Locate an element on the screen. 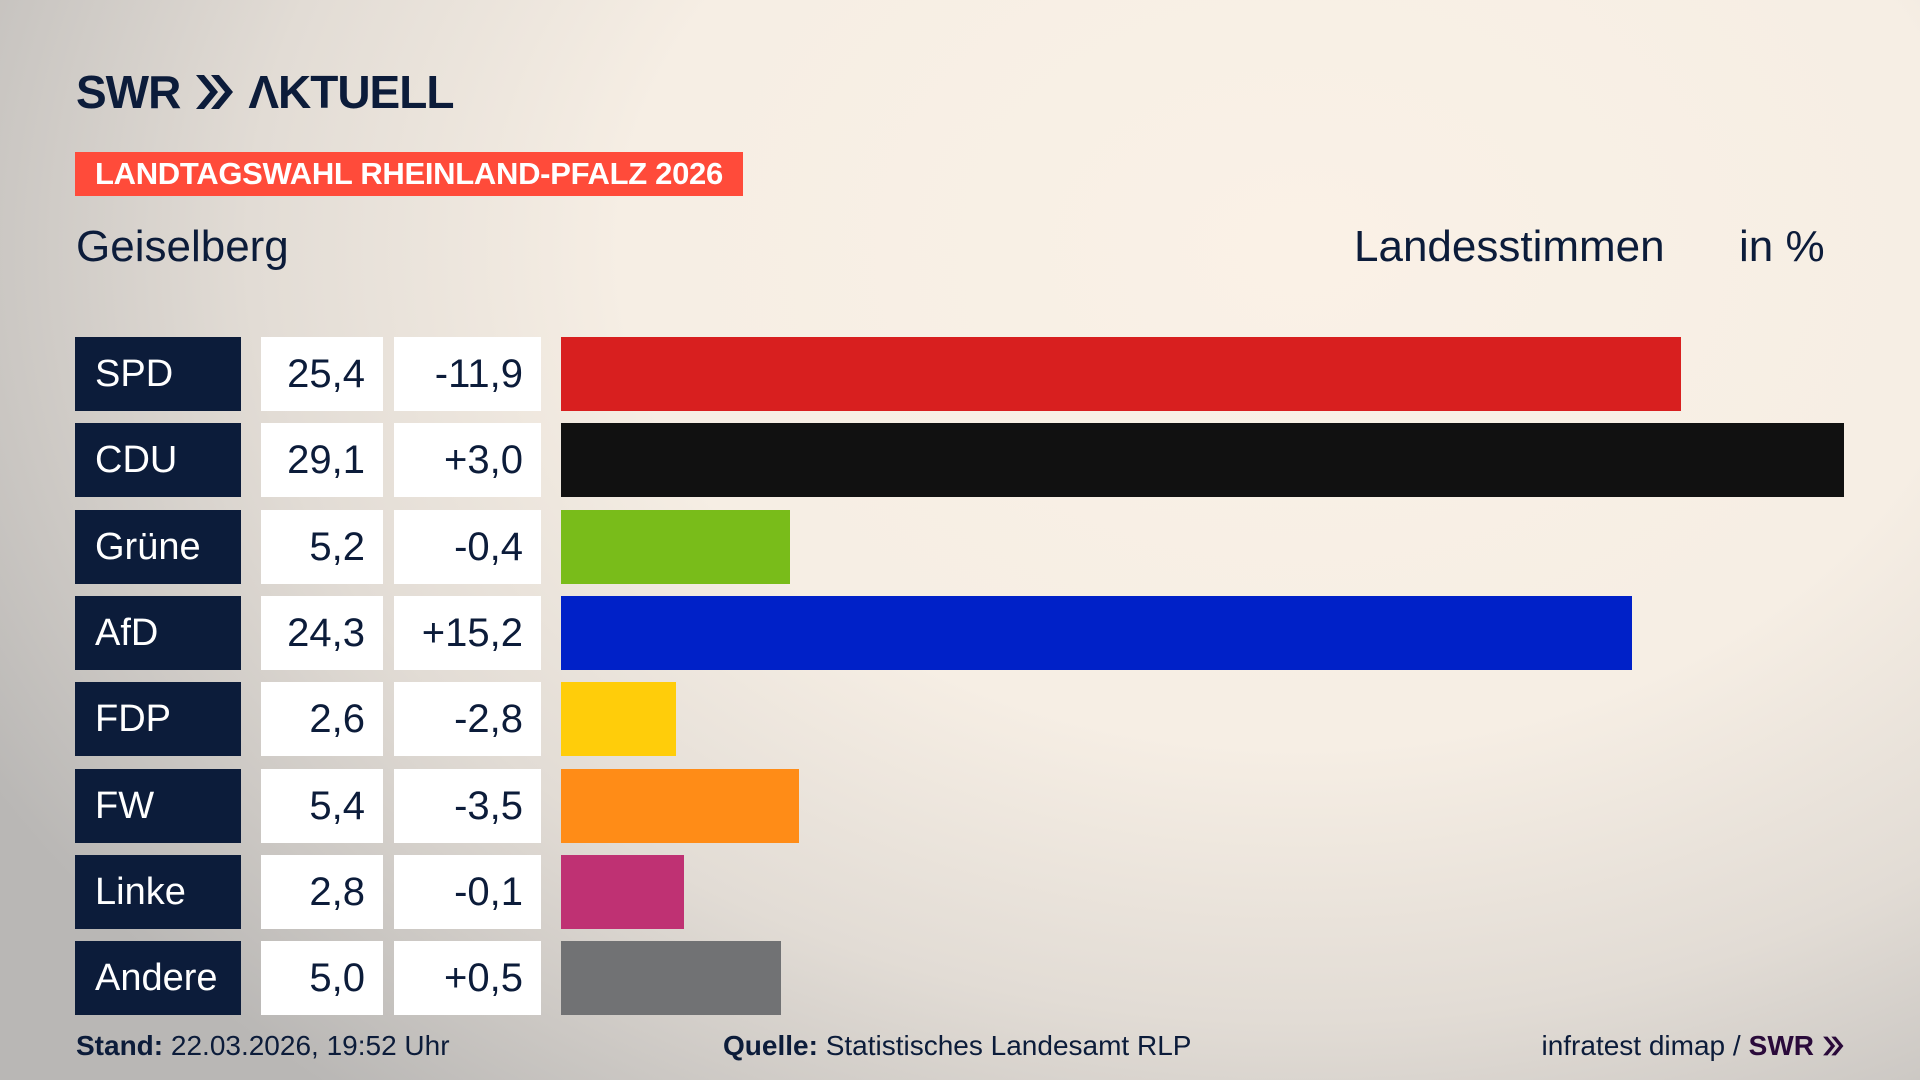  diff-label: -0,1 is located at coordinates (467, 891).